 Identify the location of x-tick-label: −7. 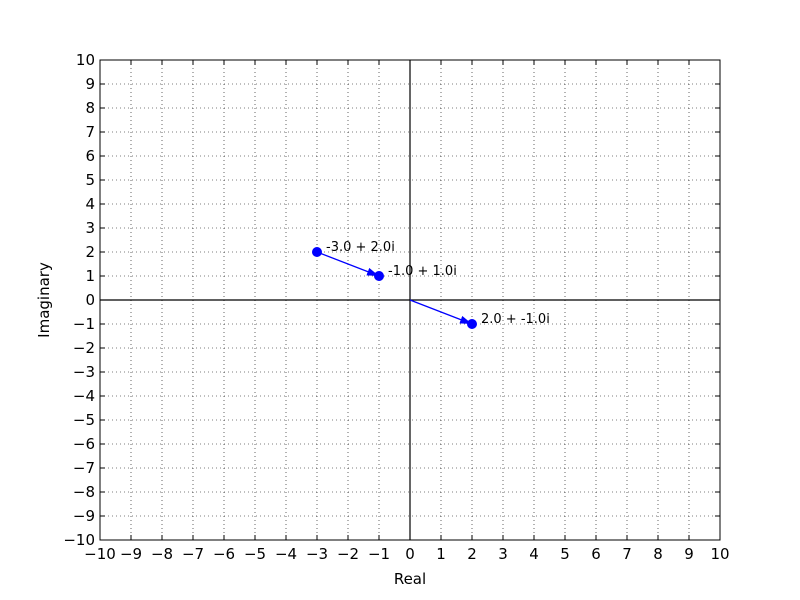
(193, 554).